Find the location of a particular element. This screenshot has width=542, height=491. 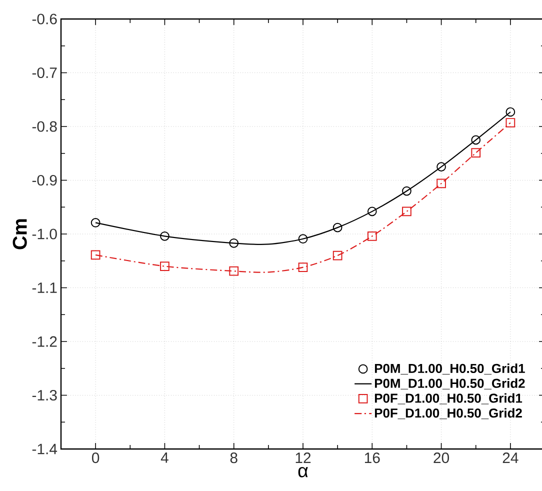

y-tick-label: -1.1 is located at coordinates (44, 287).